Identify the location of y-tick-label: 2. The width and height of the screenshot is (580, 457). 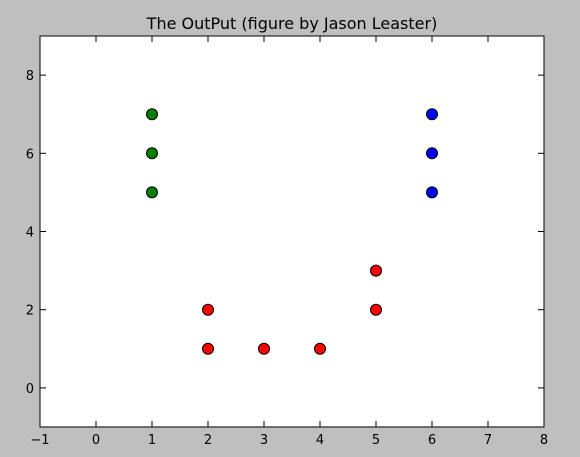
(30, 311).